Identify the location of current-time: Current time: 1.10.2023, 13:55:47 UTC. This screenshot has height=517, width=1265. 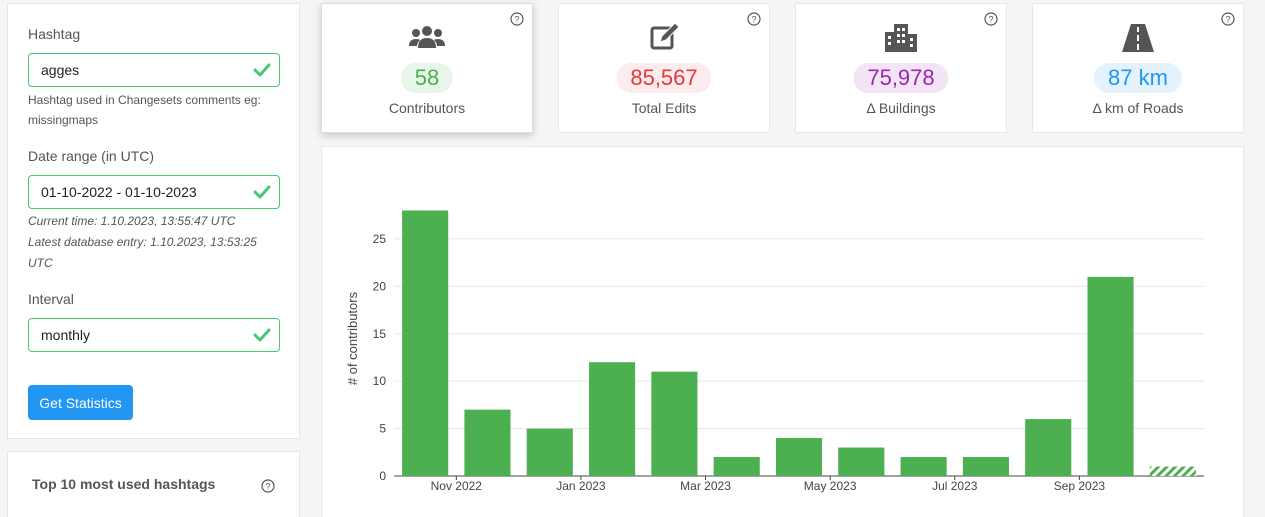
(132, 221).